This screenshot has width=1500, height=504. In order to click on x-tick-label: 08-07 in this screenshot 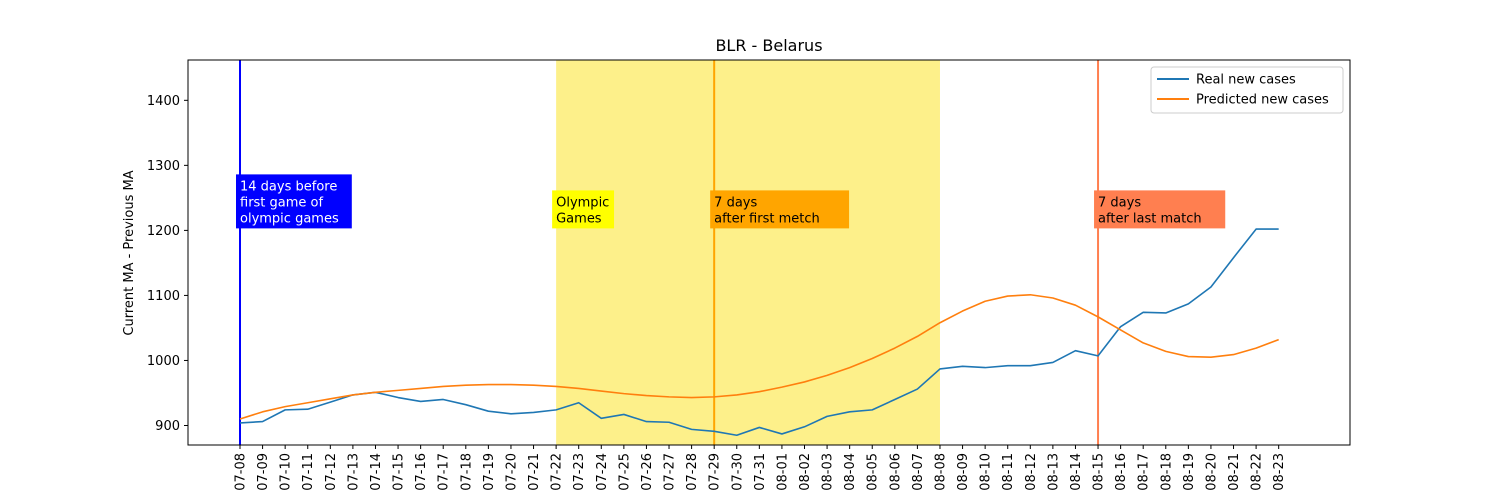, I will do `click(918, 472)`.